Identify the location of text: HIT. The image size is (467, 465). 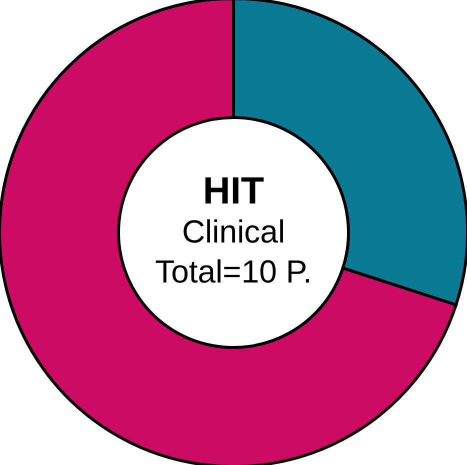
(233, 191).